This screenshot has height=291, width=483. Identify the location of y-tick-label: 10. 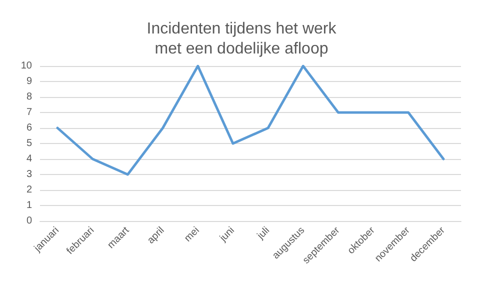
(26, 66).